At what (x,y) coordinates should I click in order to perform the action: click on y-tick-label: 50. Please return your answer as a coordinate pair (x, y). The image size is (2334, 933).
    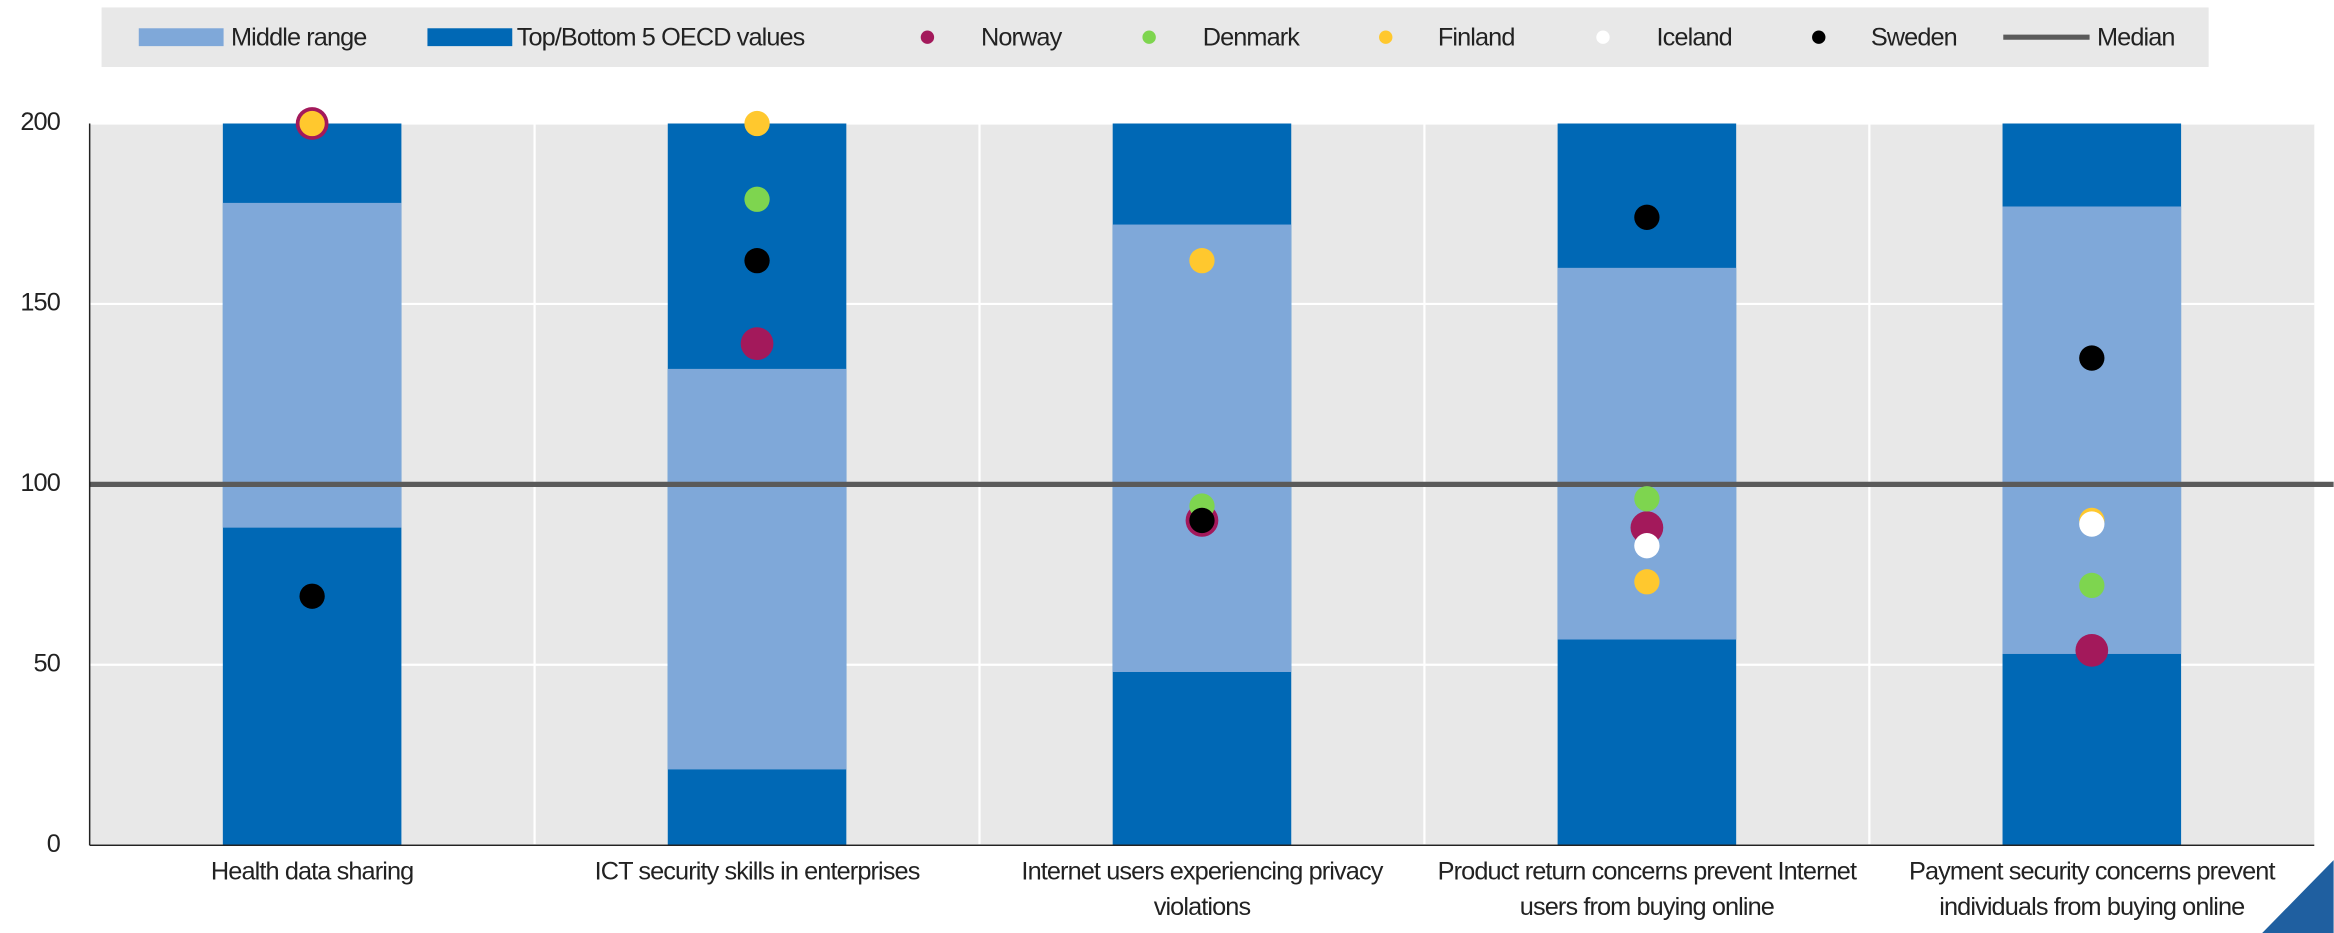
    Looking at the image, I should click on (47, 663).